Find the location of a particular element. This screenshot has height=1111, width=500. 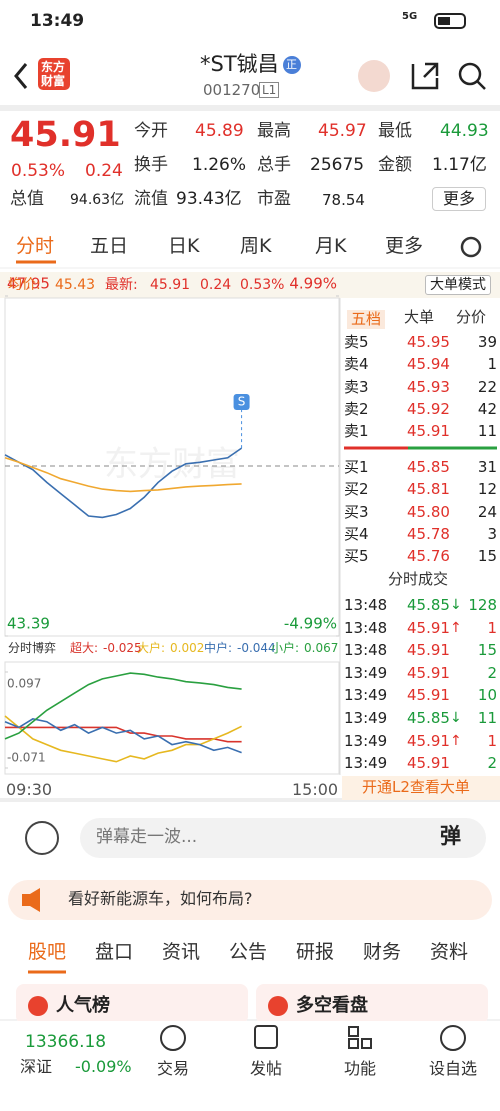

comment-input is located at coordinates (283, 838).